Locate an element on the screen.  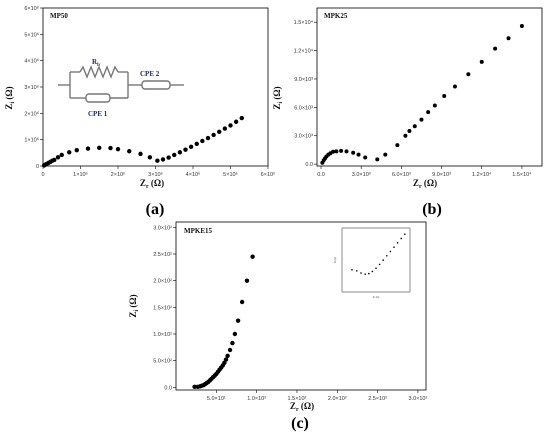
y-tick-label: 3.0×10³ is located at coordinates (303, 137).